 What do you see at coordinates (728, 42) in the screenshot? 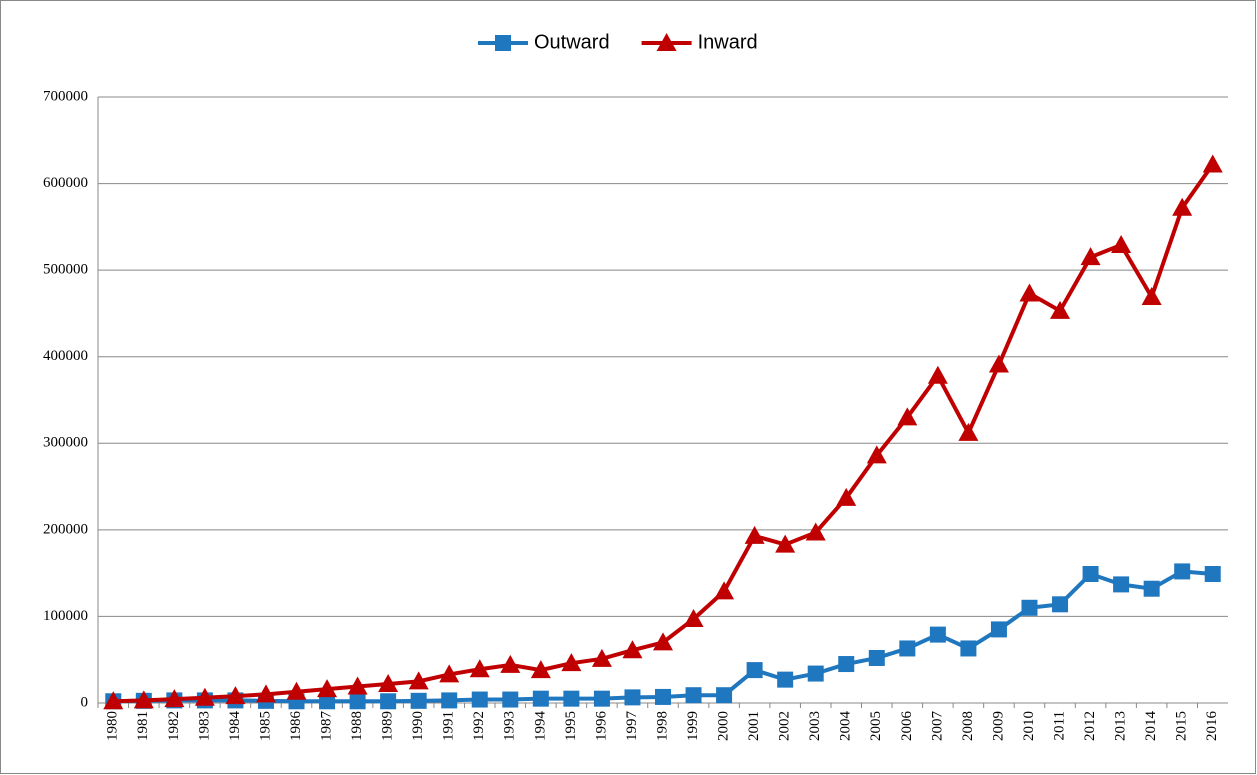
I see `legend-label: Inward` at bounding box center [728, 42].